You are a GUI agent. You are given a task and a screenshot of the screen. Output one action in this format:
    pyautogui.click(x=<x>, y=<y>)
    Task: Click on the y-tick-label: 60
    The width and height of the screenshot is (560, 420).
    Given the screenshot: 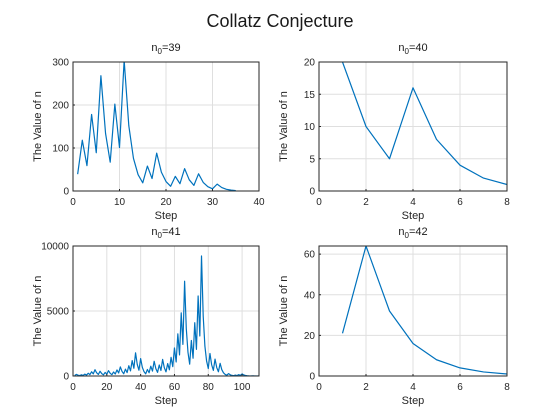 What is the action you would take?
    pyautogui.click(x=310, y=255)
    